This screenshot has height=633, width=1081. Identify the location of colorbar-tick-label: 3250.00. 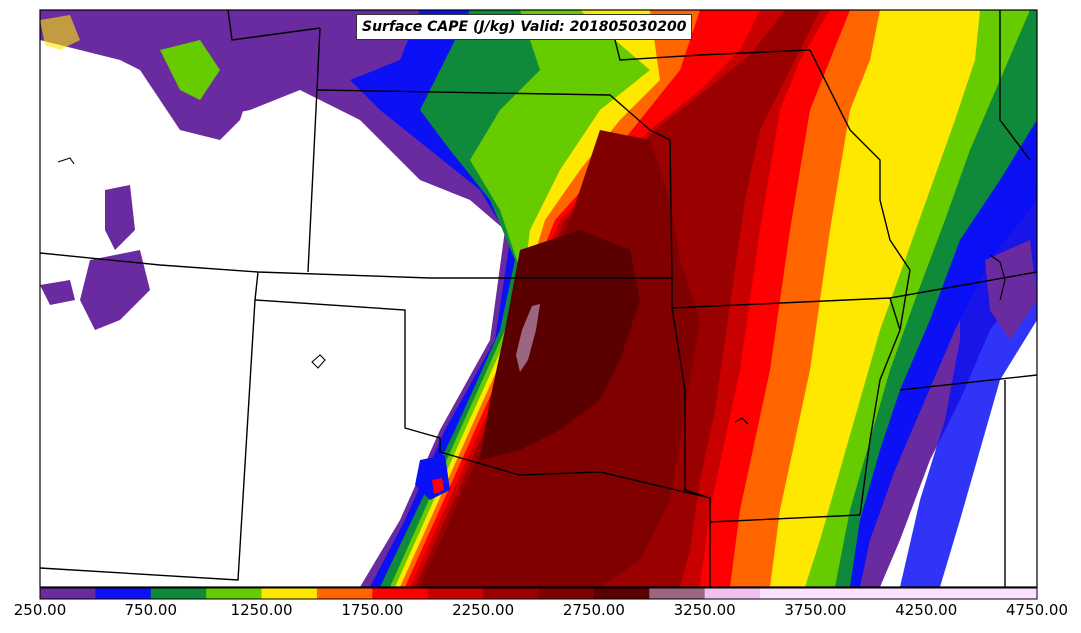
(704, 610).